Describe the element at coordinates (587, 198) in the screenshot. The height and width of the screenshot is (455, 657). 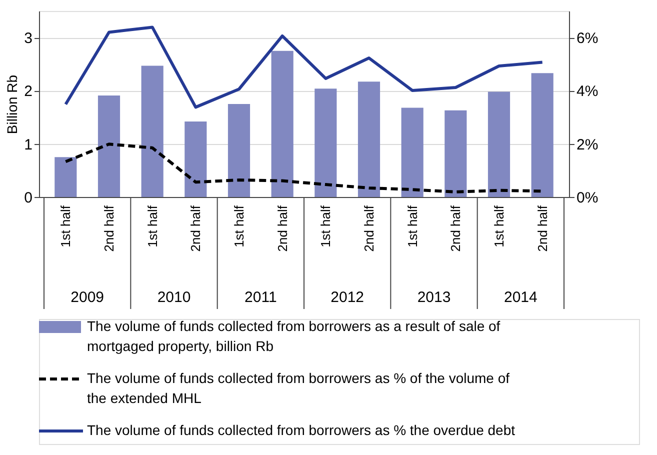
I see `y2-tick-label: 0%` at that location.